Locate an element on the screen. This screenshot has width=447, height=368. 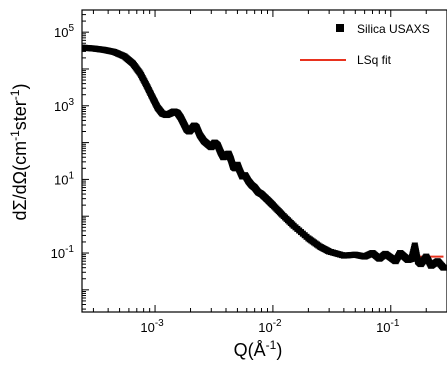
x-tick-label: 10⁻³ is located at coordinates (152, 326).